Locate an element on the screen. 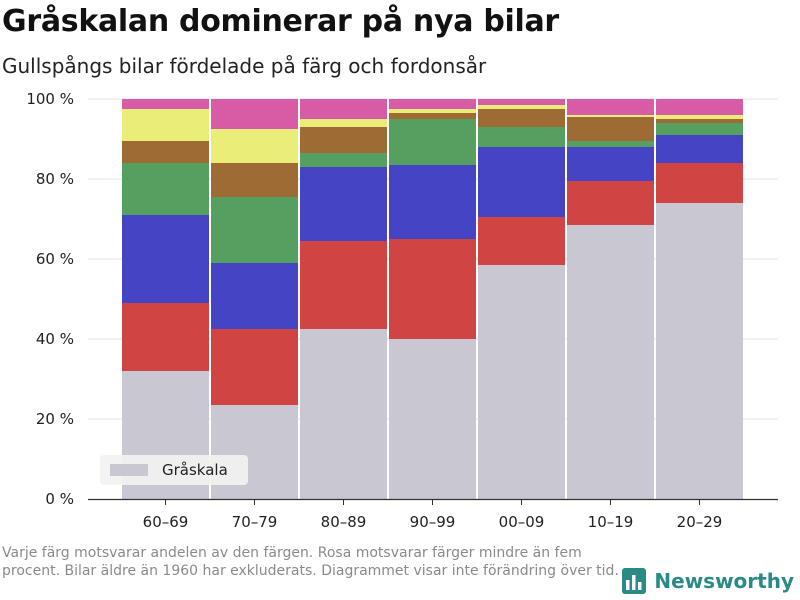 The height and width of the screenshot is (600, 800). y-tick-label: 100 % is located at coordinates (50, 99).